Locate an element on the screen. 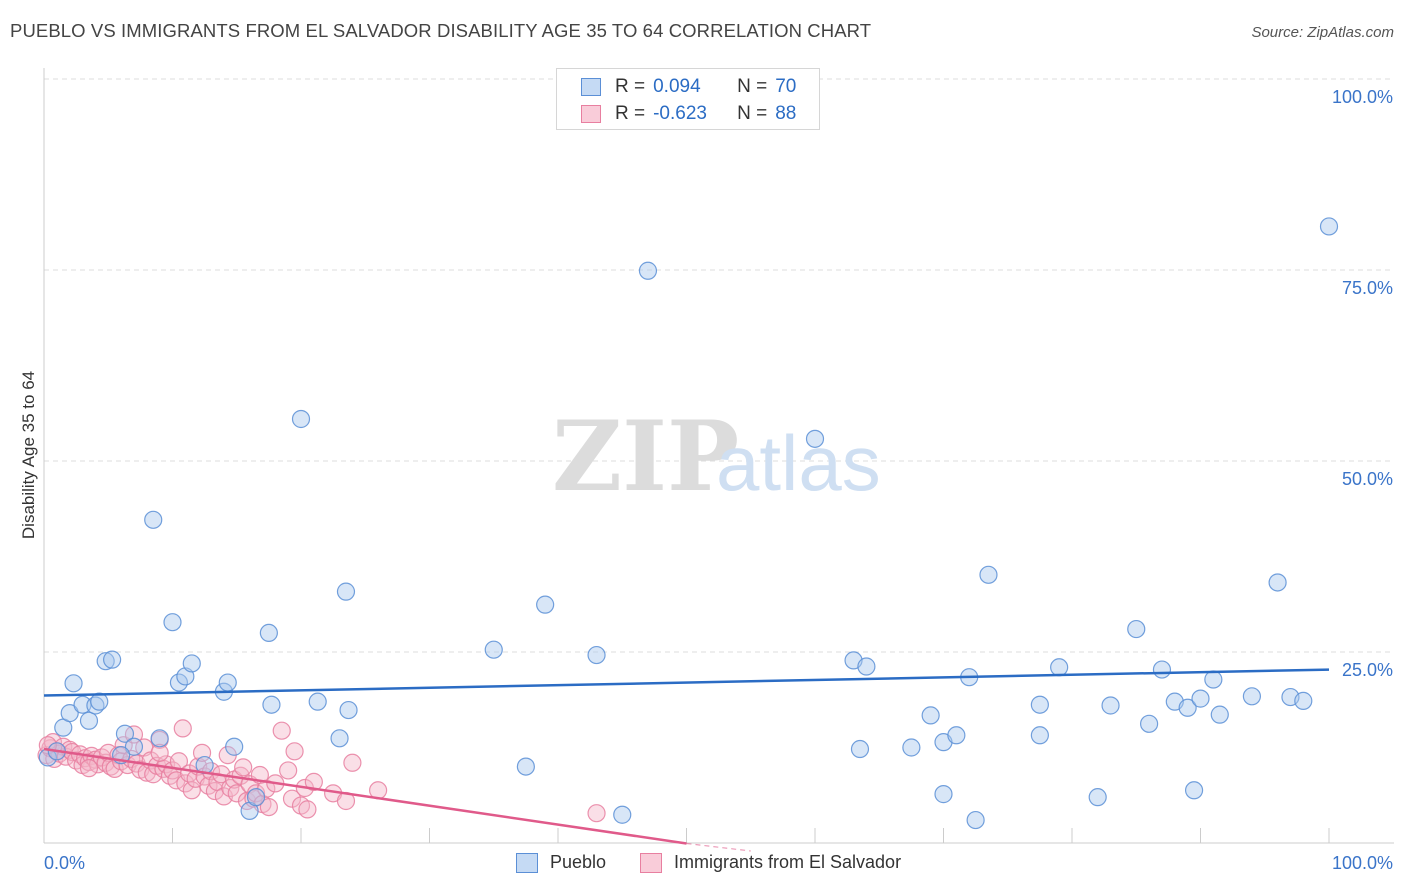 Image resolution: width=1406 pixels, height=892 pixels. stats-legend: R = 0.094 N = 70 R = -0.623 N = 88 is located at coordinates (688, 99).